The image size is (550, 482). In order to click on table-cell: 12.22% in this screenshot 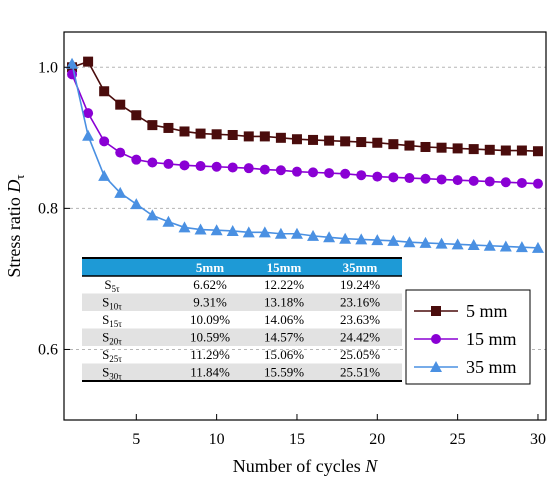, I will do `click(284, 284)`.